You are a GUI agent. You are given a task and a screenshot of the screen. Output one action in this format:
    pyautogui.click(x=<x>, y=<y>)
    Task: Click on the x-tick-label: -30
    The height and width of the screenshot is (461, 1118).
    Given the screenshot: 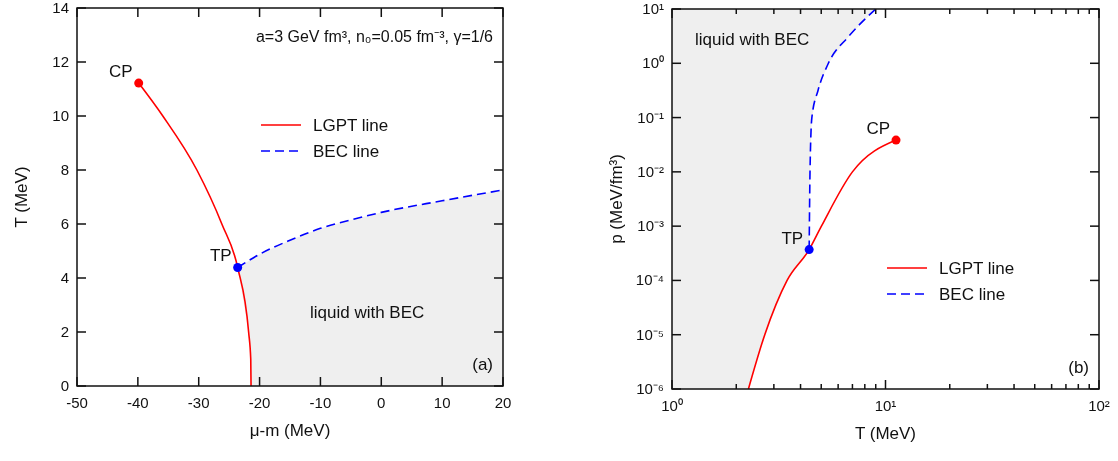 What is the action you would take?
    pyautogui.click(x=198, y=402)
    